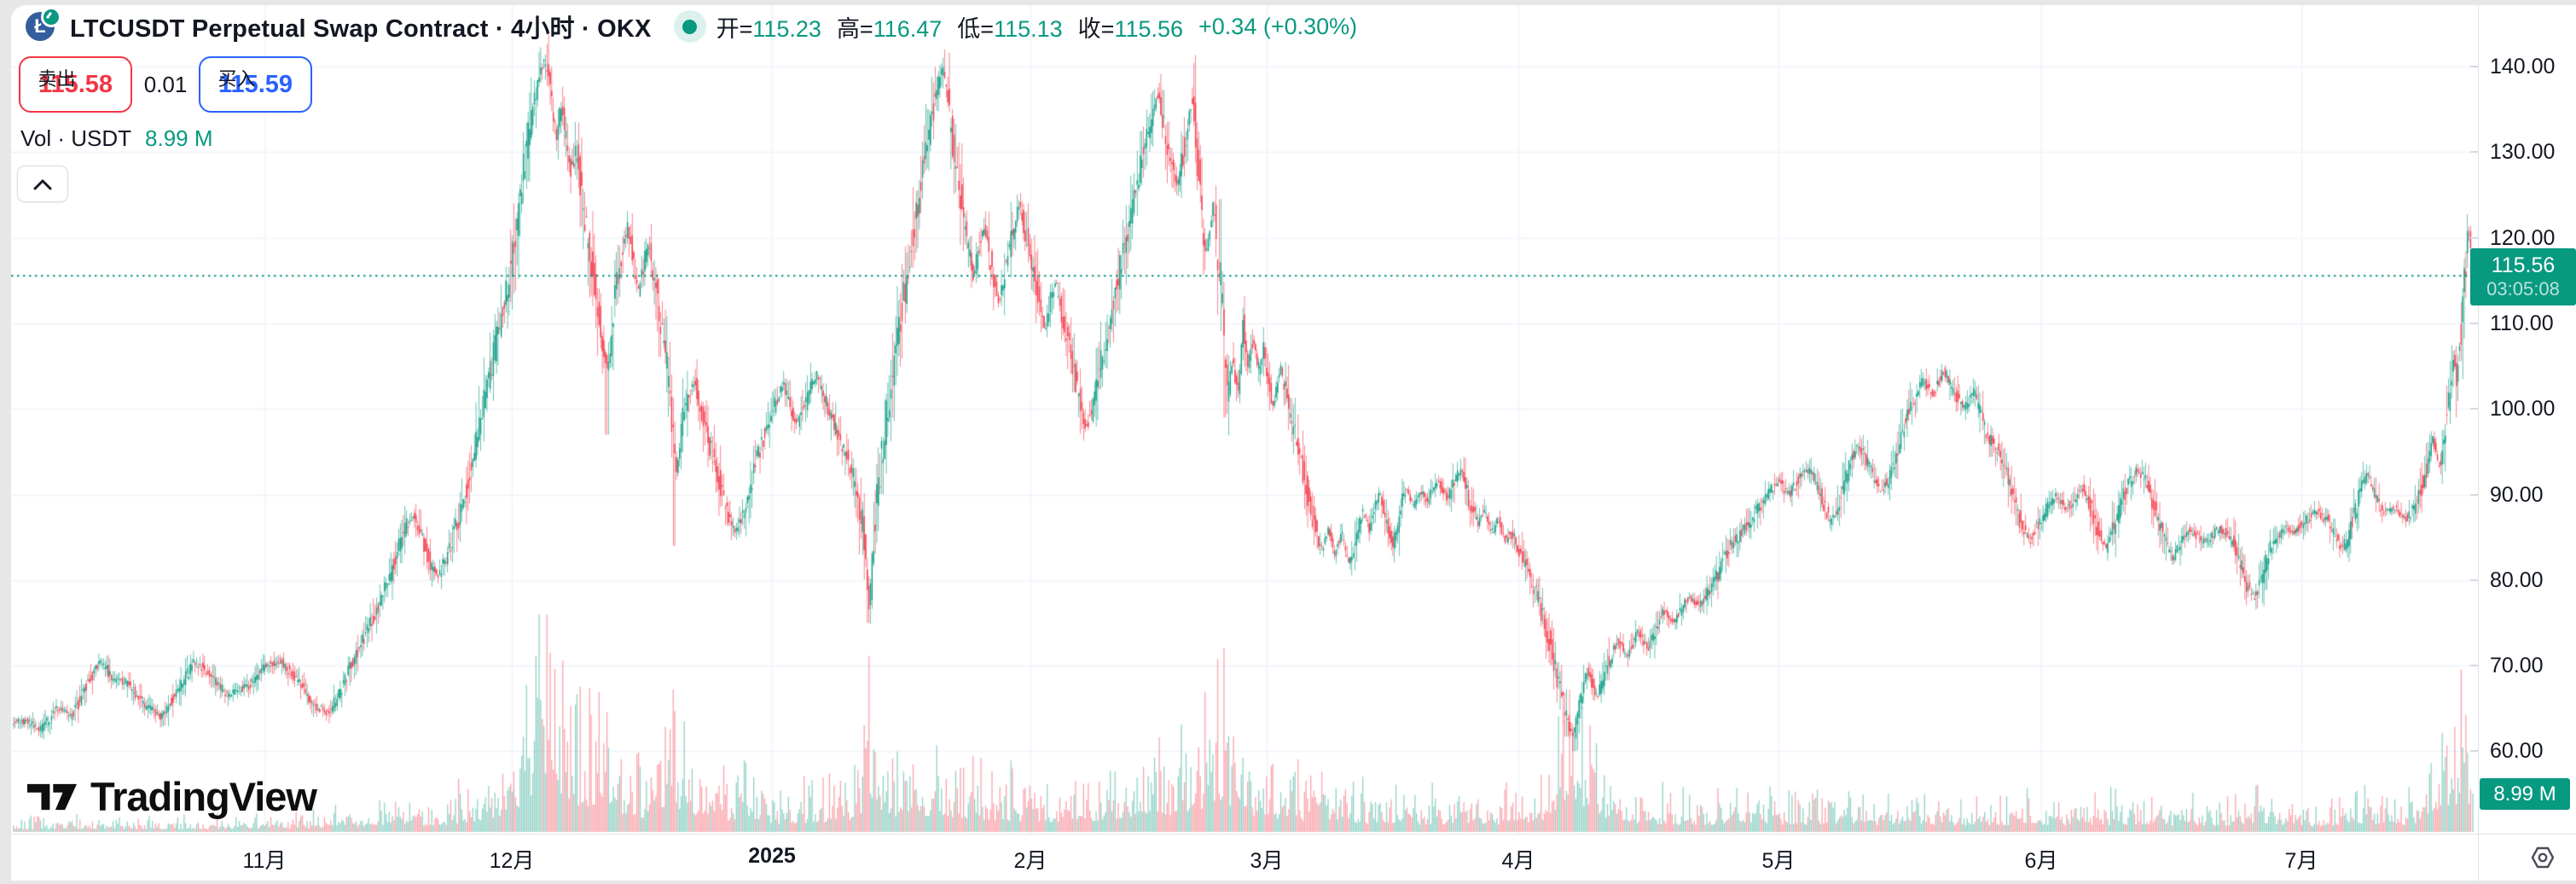 The image size is (2576, 884). What do you see at coordinates (2523, 265) in the screenshot?
I see `current-price-value: 115.56` at bounding box center [2523, 265].